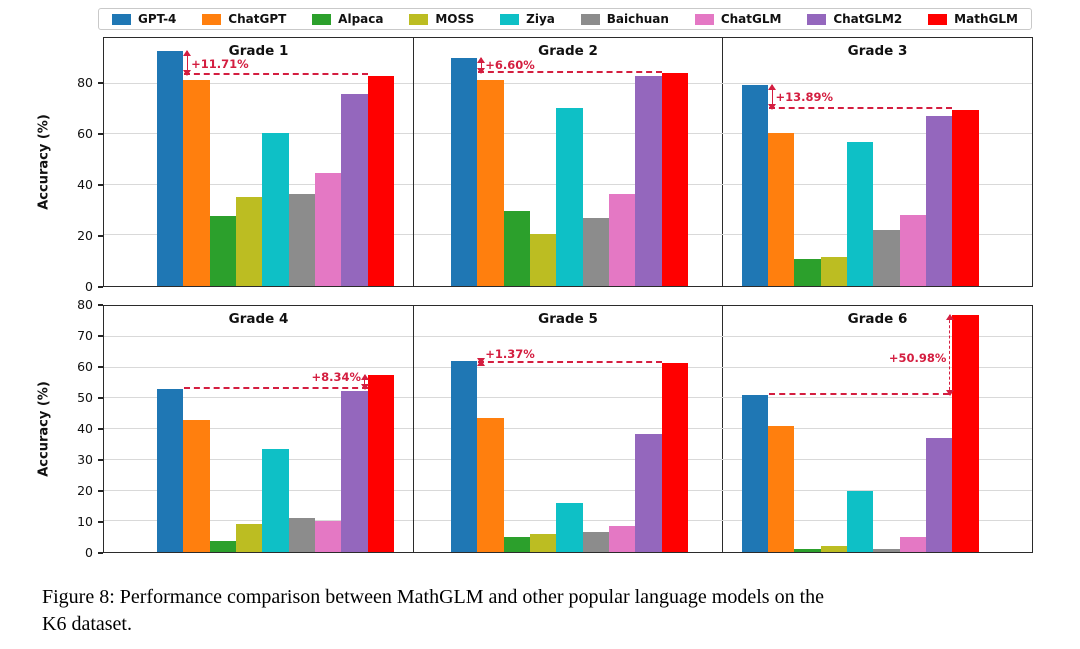 This screenshot has height=649, width=1080. What do you see at coordinates (85, 459) in the screenshot?
I see `y-tick-label: 30` at bounding box center [85, 459].